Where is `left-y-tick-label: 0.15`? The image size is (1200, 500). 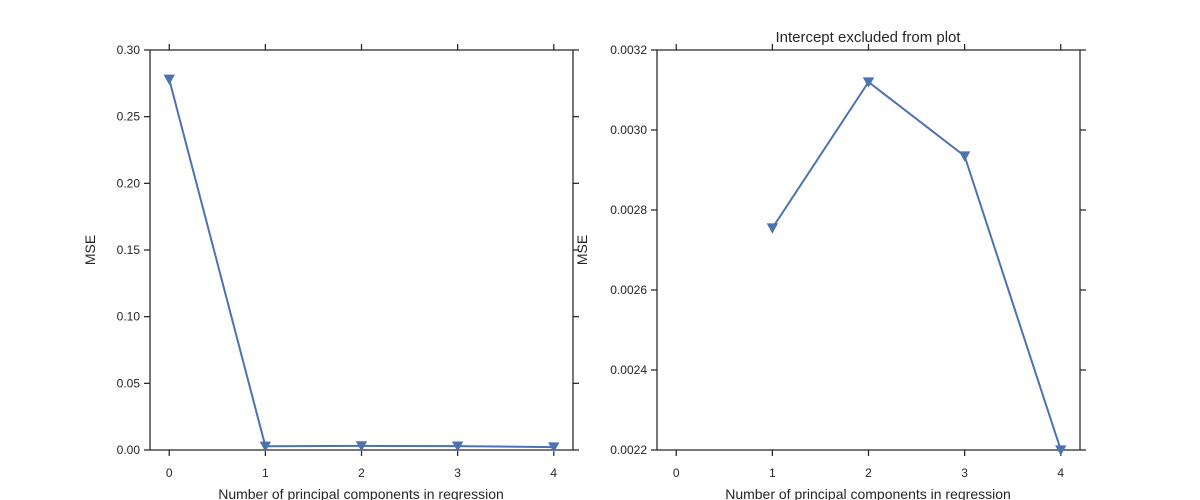 left-y-tick-label: 0.15 is located at coordinates (129, 250).